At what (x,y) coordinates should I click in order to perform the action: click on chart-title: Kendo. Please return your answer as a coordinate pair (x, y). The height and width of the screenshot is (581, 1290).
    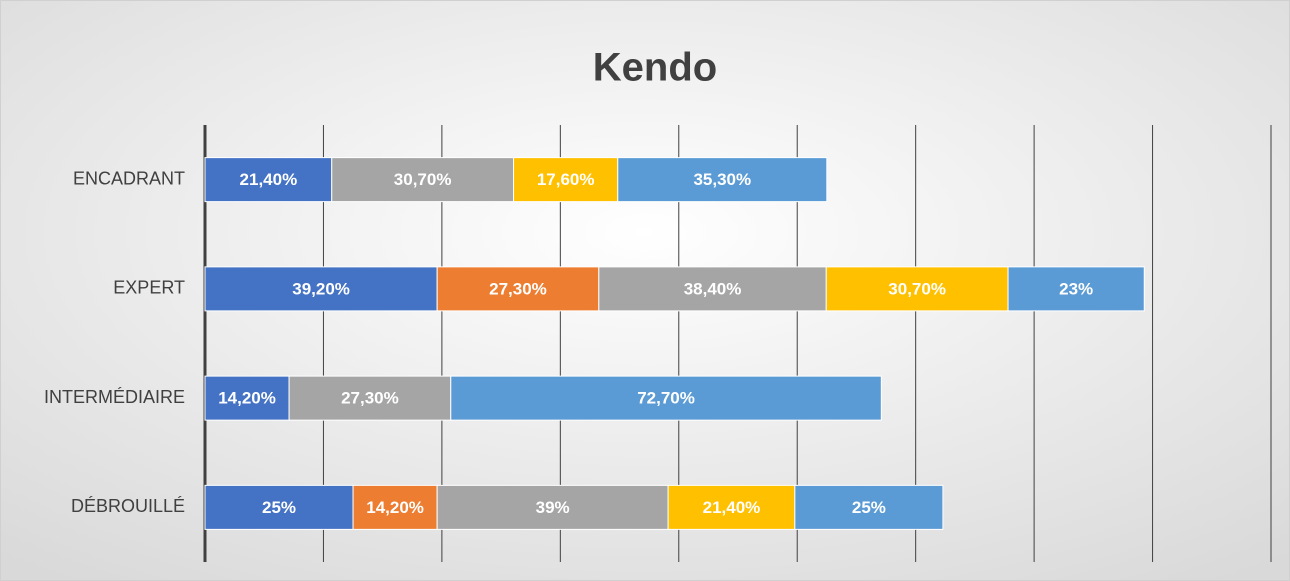
    Looking at the image, I should click on (655, 68).